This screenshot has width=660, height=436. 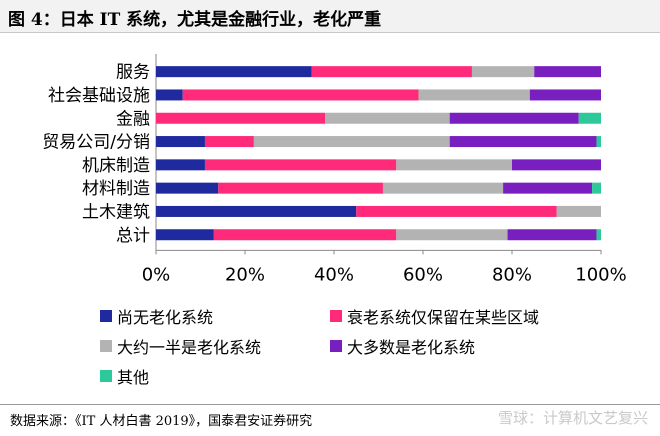 What do you see at coordinates (600, 274) in the screenshot?
I see `x-tick-label: 100%` at bounding box center [600, 274].